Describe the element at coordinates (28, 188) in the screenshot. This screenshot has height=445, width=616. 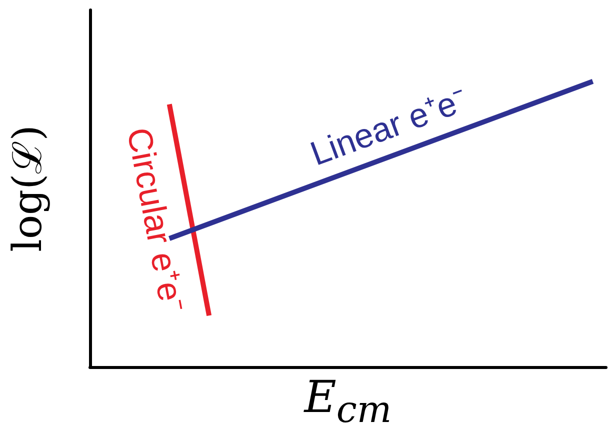
I see `y-axis-title: log(ℒ)` at that location.